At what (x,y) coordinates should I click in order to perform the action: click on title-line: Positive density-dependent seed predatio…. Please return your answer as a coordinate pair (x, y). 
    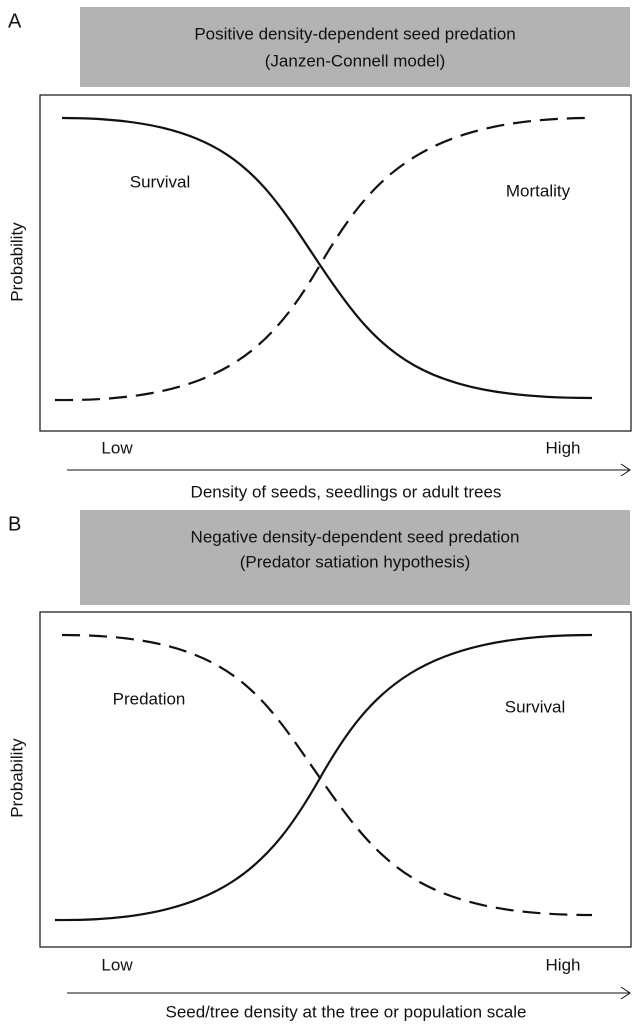
    Looking at the image, I should click on (354, 33).